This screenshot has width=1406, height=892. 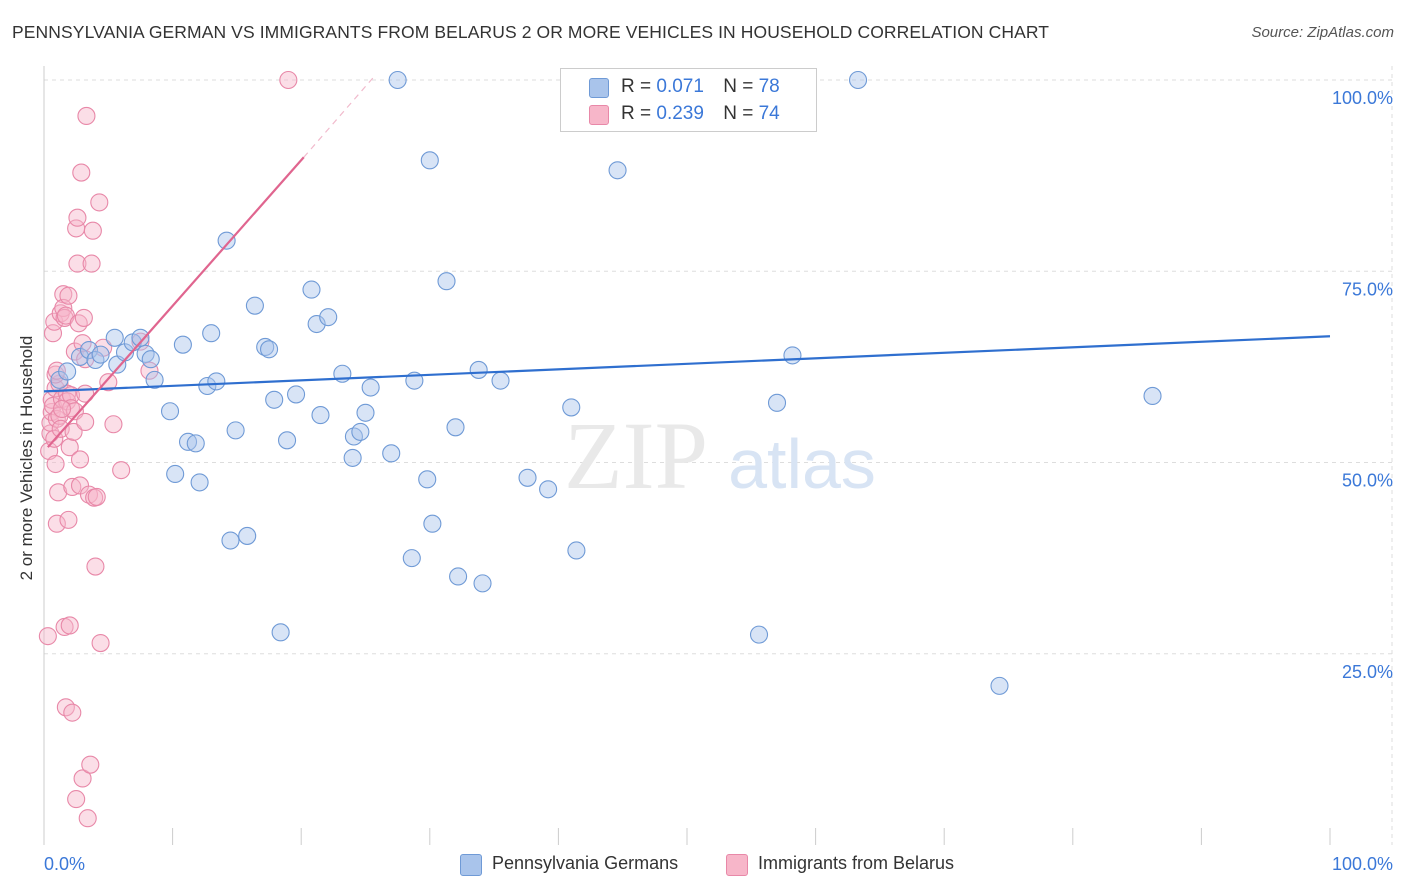 I want to click on watermark: ZIP atlas, so click(x=720, y=455).